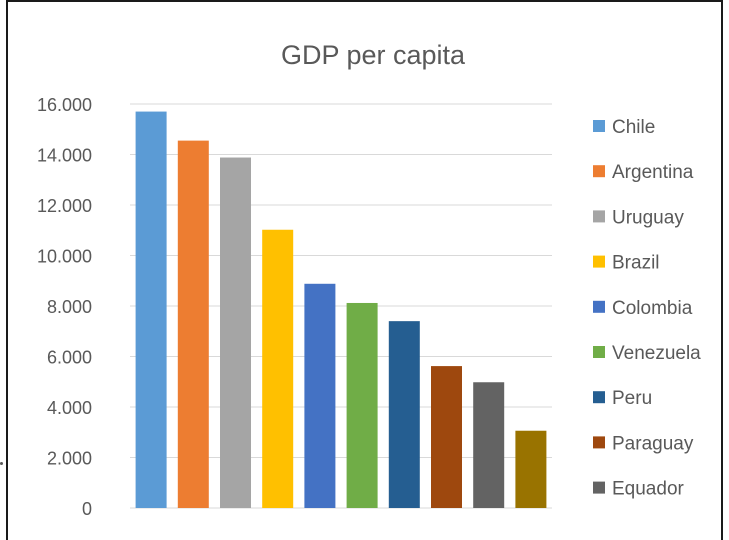 Image resolution: width=729 pixels, height=540 pixels. Describe the element at coordinates (636, 263) in the screenshot. I see `legend-label: Brazil` at that location.